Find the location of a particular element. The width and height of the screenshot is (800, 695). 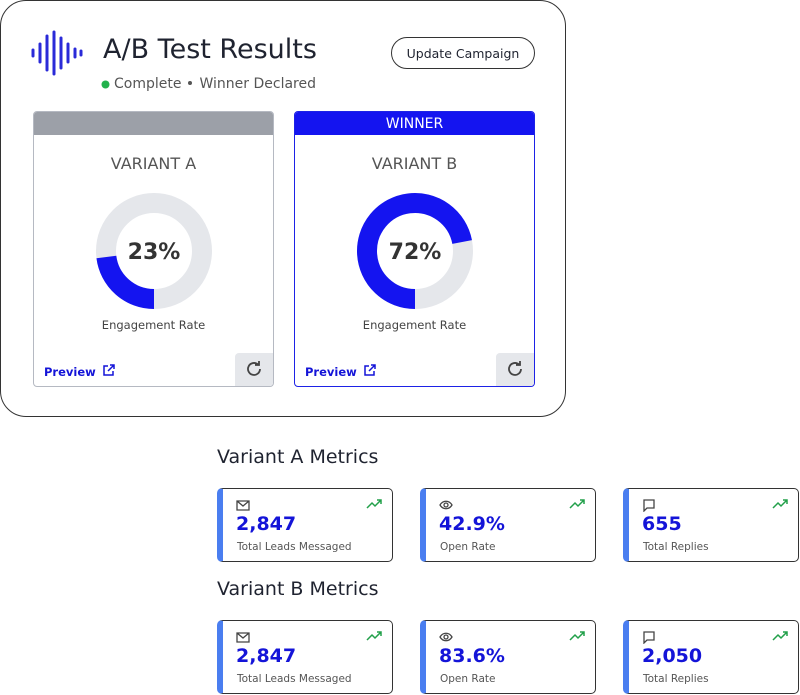

donut: 72% is located at coordinates (415, 251).